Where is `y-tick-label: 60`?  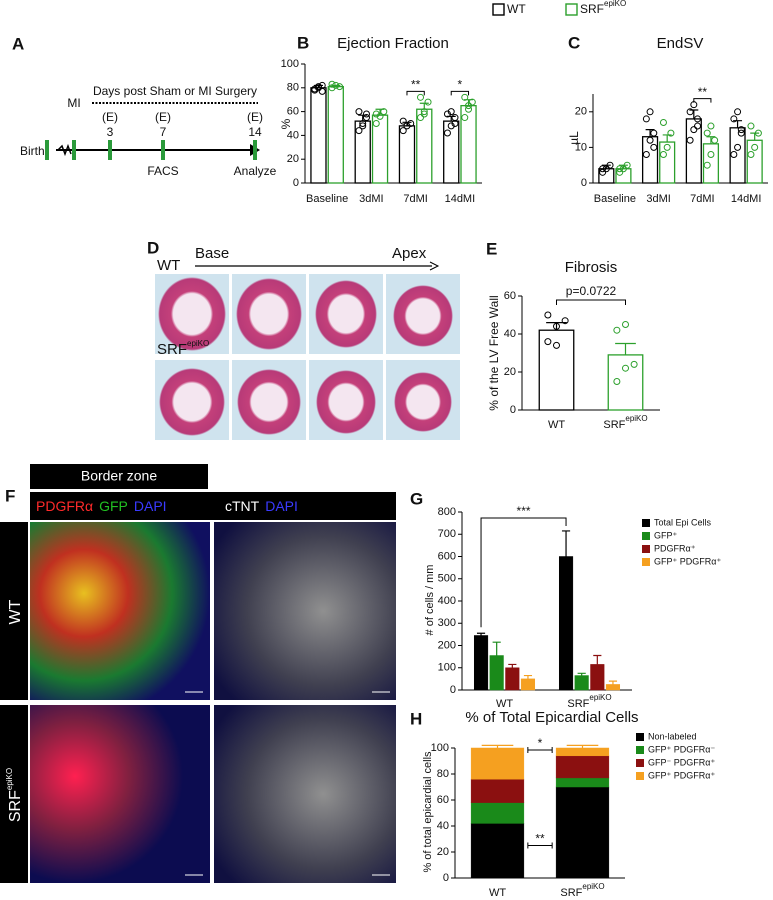
y-tick-label: 60 is located at coordinates (443, 800).